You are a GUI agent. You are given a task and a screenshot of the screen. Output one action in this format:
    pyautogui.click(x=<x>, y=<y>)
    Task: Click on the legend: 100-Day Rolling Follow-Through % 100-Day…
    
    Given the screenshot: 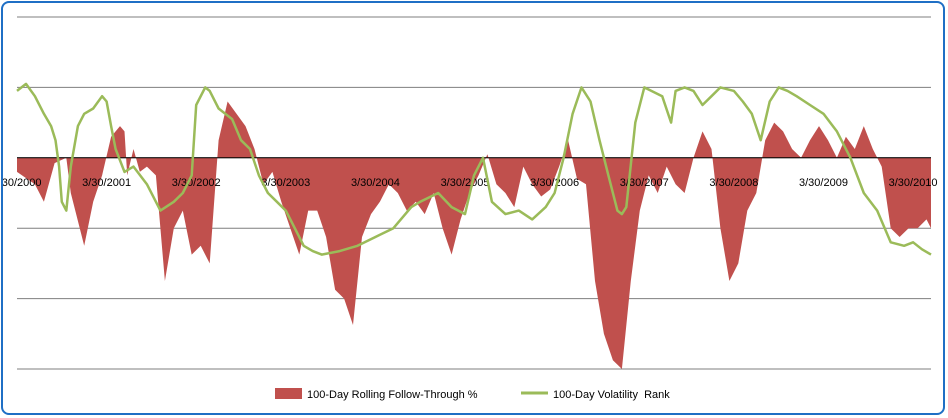 What is the action you would take?
    pyautogui.click(x=472, y=394)
    